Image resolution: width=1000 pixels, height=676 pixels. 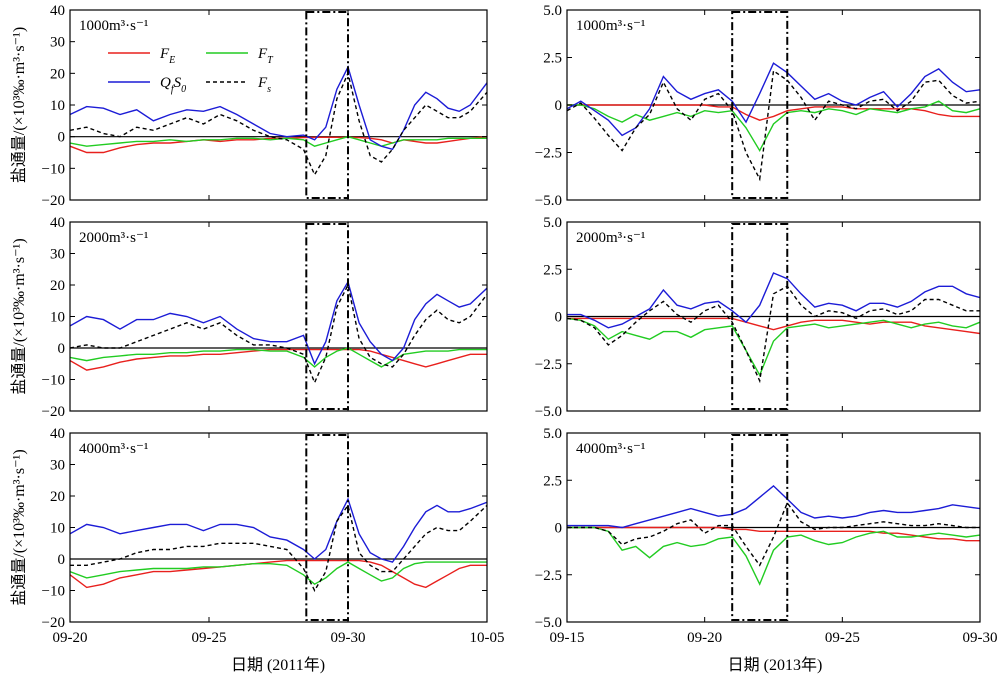 I want to click on legend: FE FT QfS0 Fs, so click(x=191, y=70).